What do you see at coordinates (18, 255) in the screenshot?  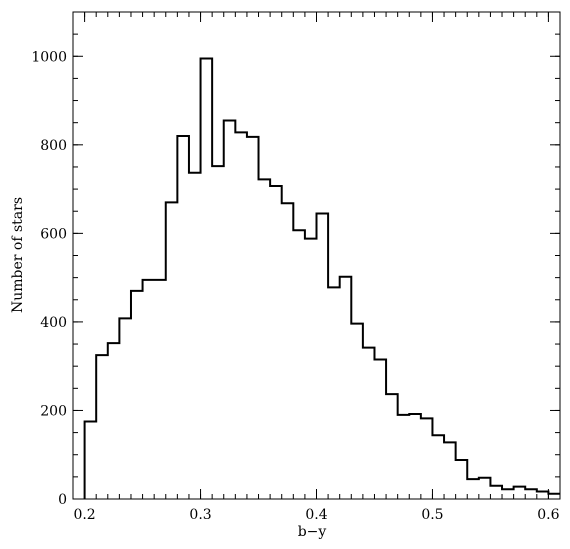 I see `y-axis-label: Number of stars` at bounding box center [18, 255].